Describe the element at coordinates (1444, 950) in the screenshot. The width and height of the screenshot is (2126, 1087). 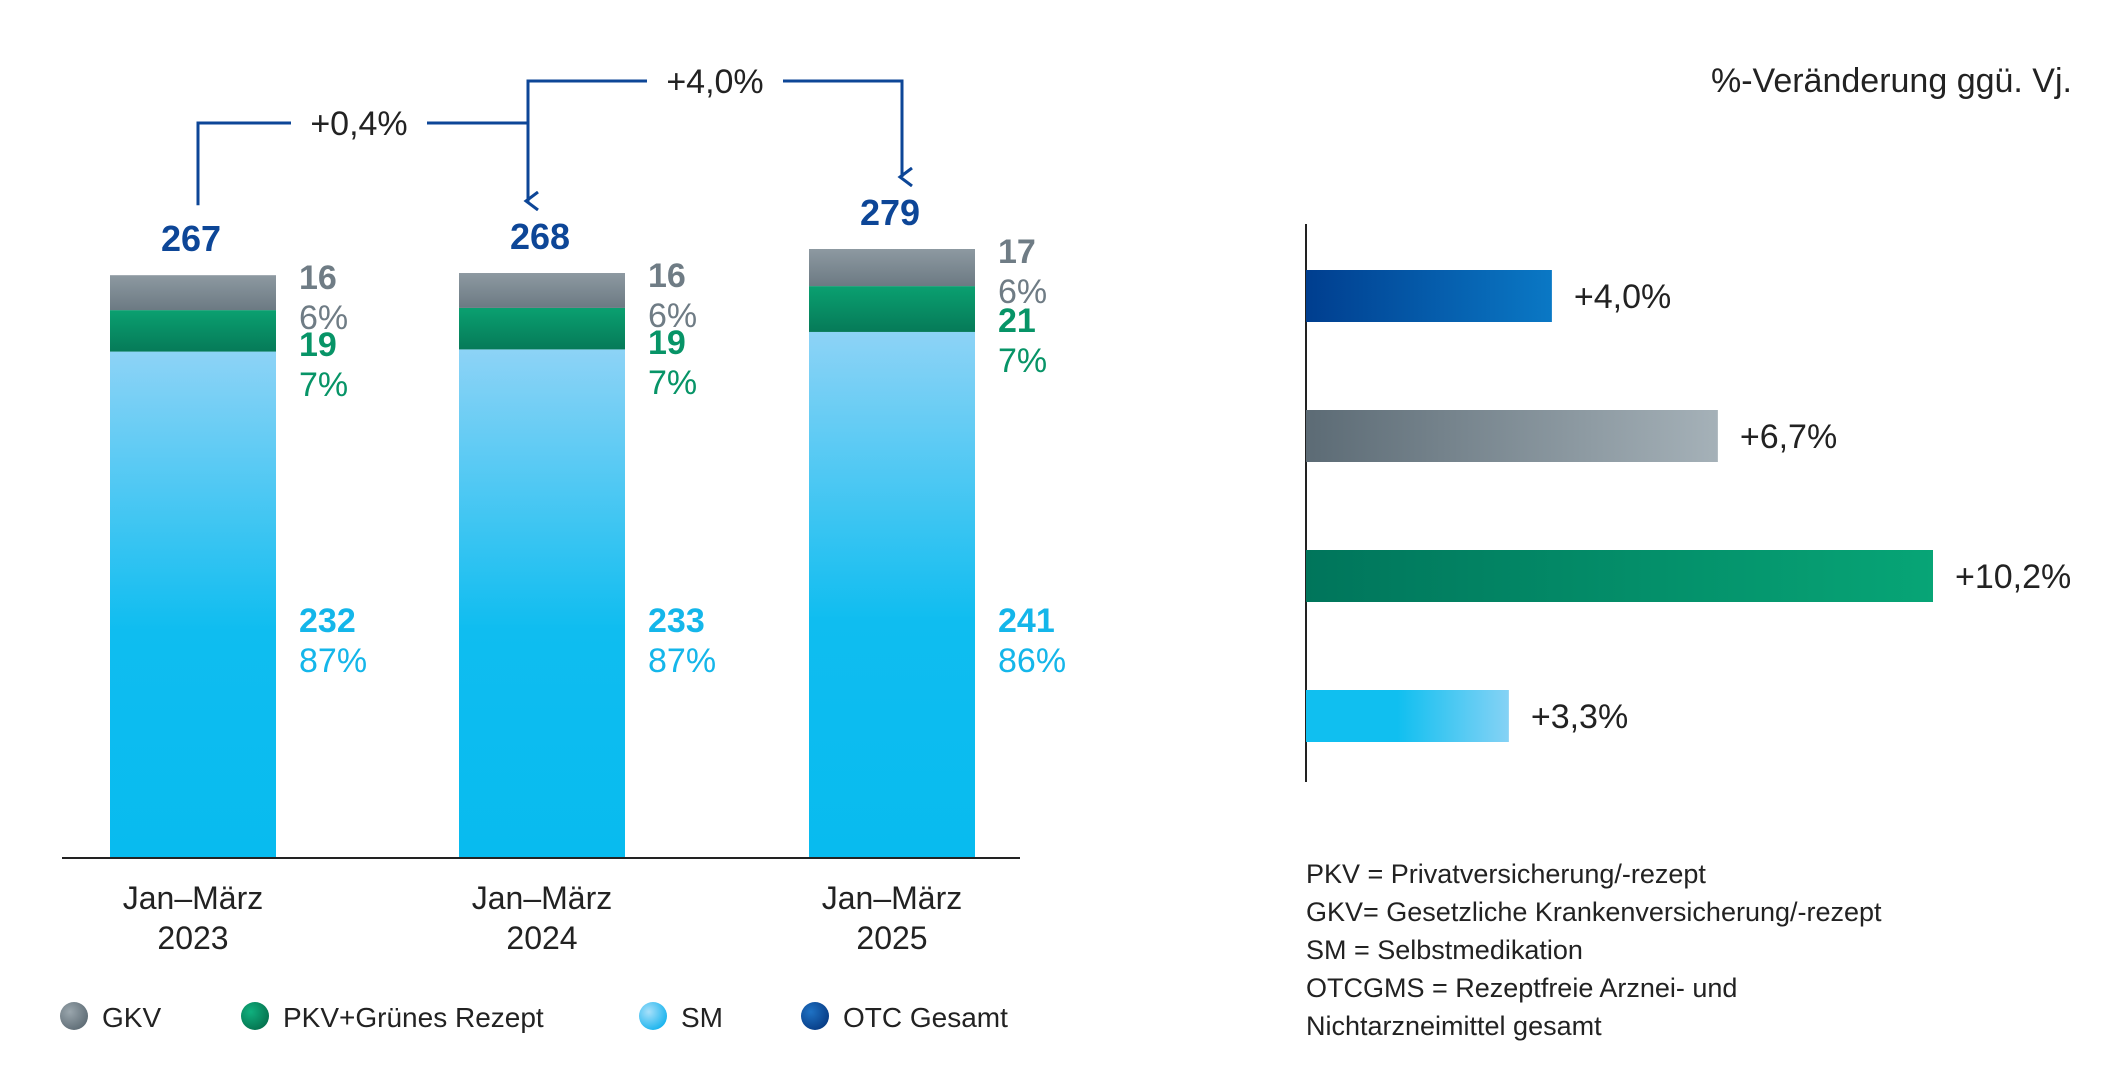
I see `note-line: SM = Selbstmedikation` at that location.